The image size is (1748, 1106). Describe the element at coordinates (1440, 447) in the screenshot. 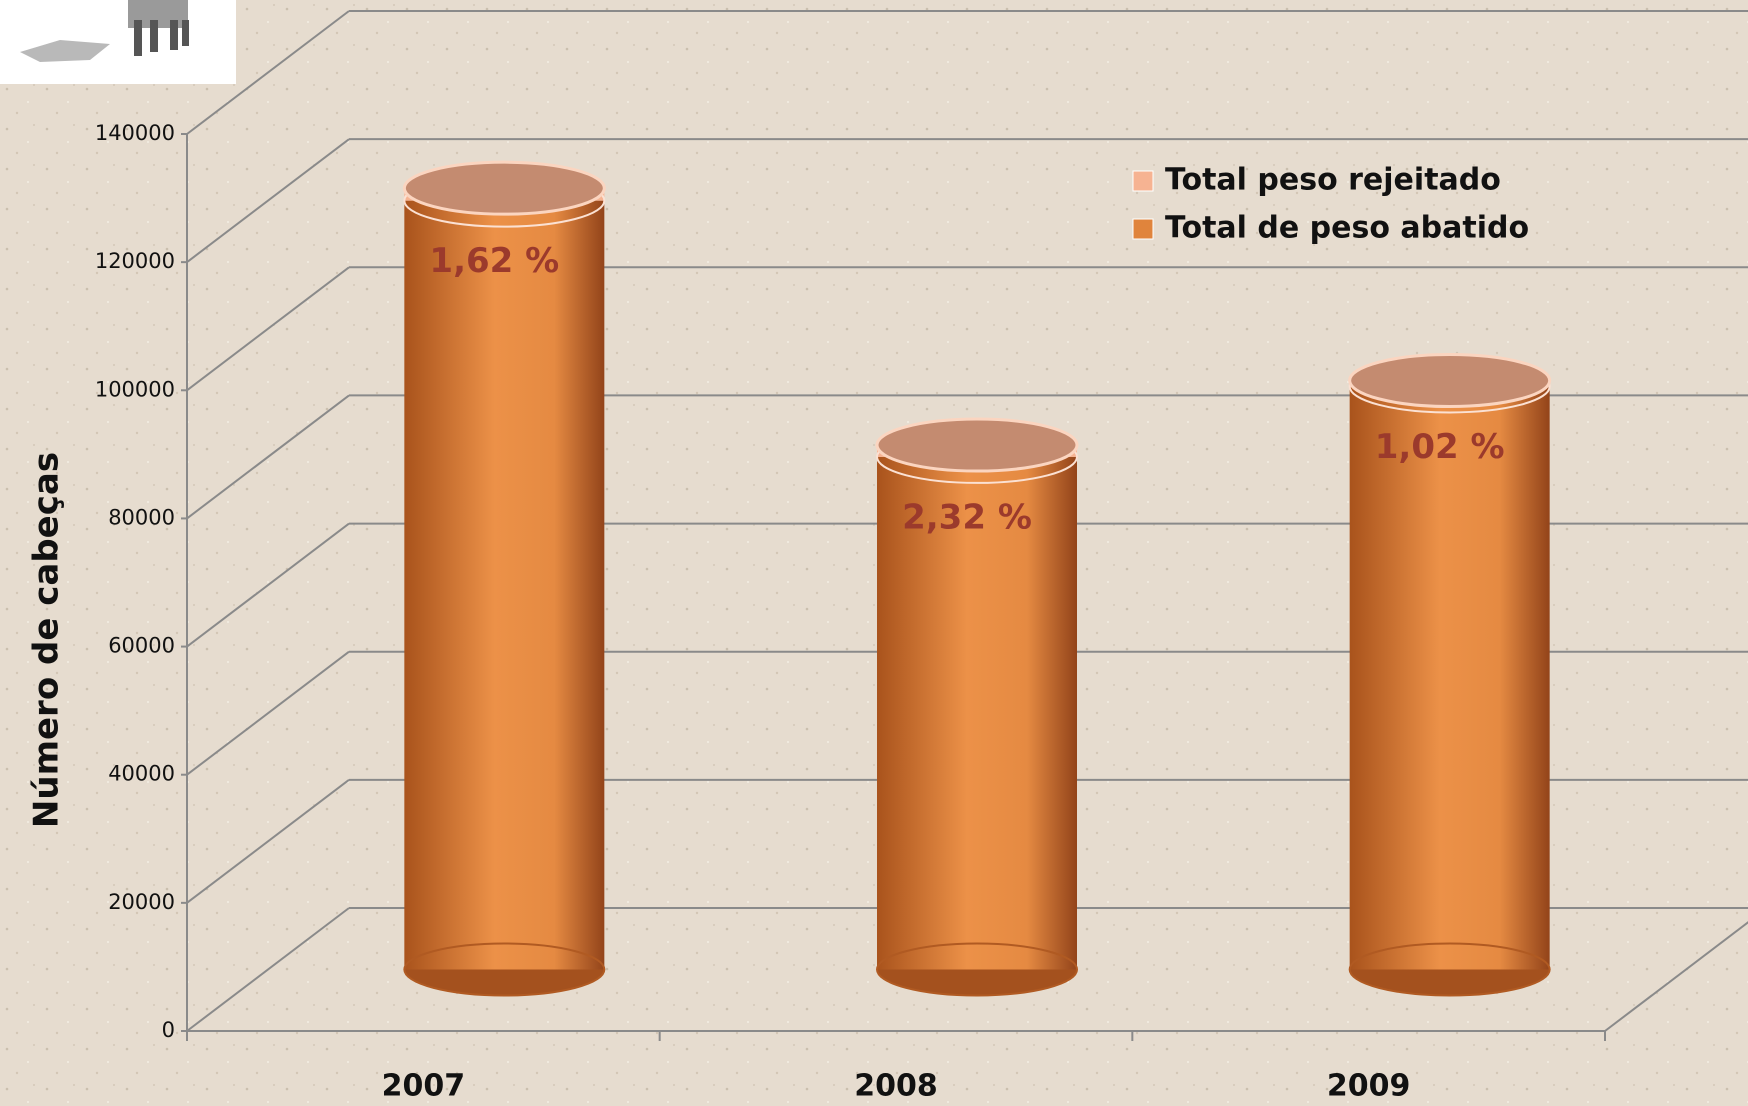

I see `percent-label: 1,02 %` at that location.